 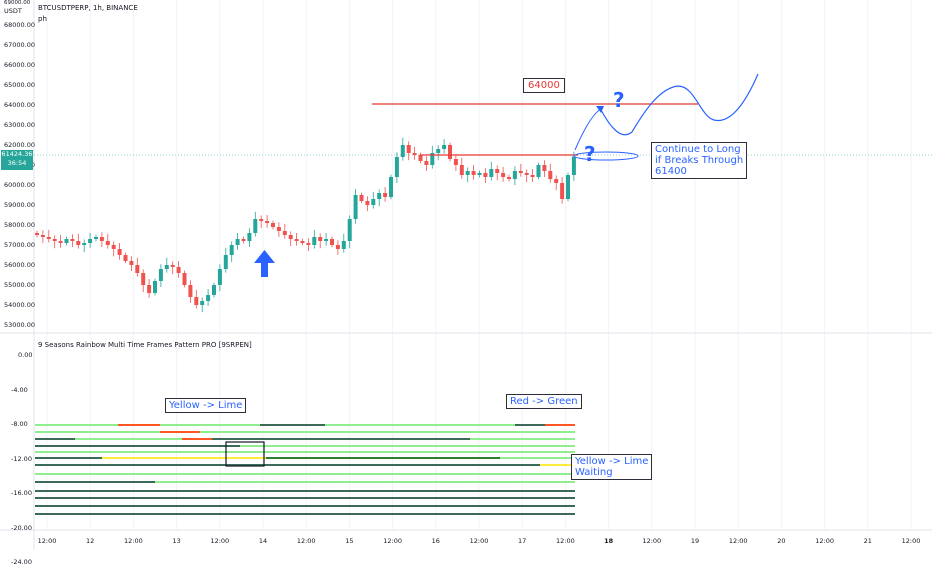 I want to click on time-tick-label: 14, so click(x=263, y=541).